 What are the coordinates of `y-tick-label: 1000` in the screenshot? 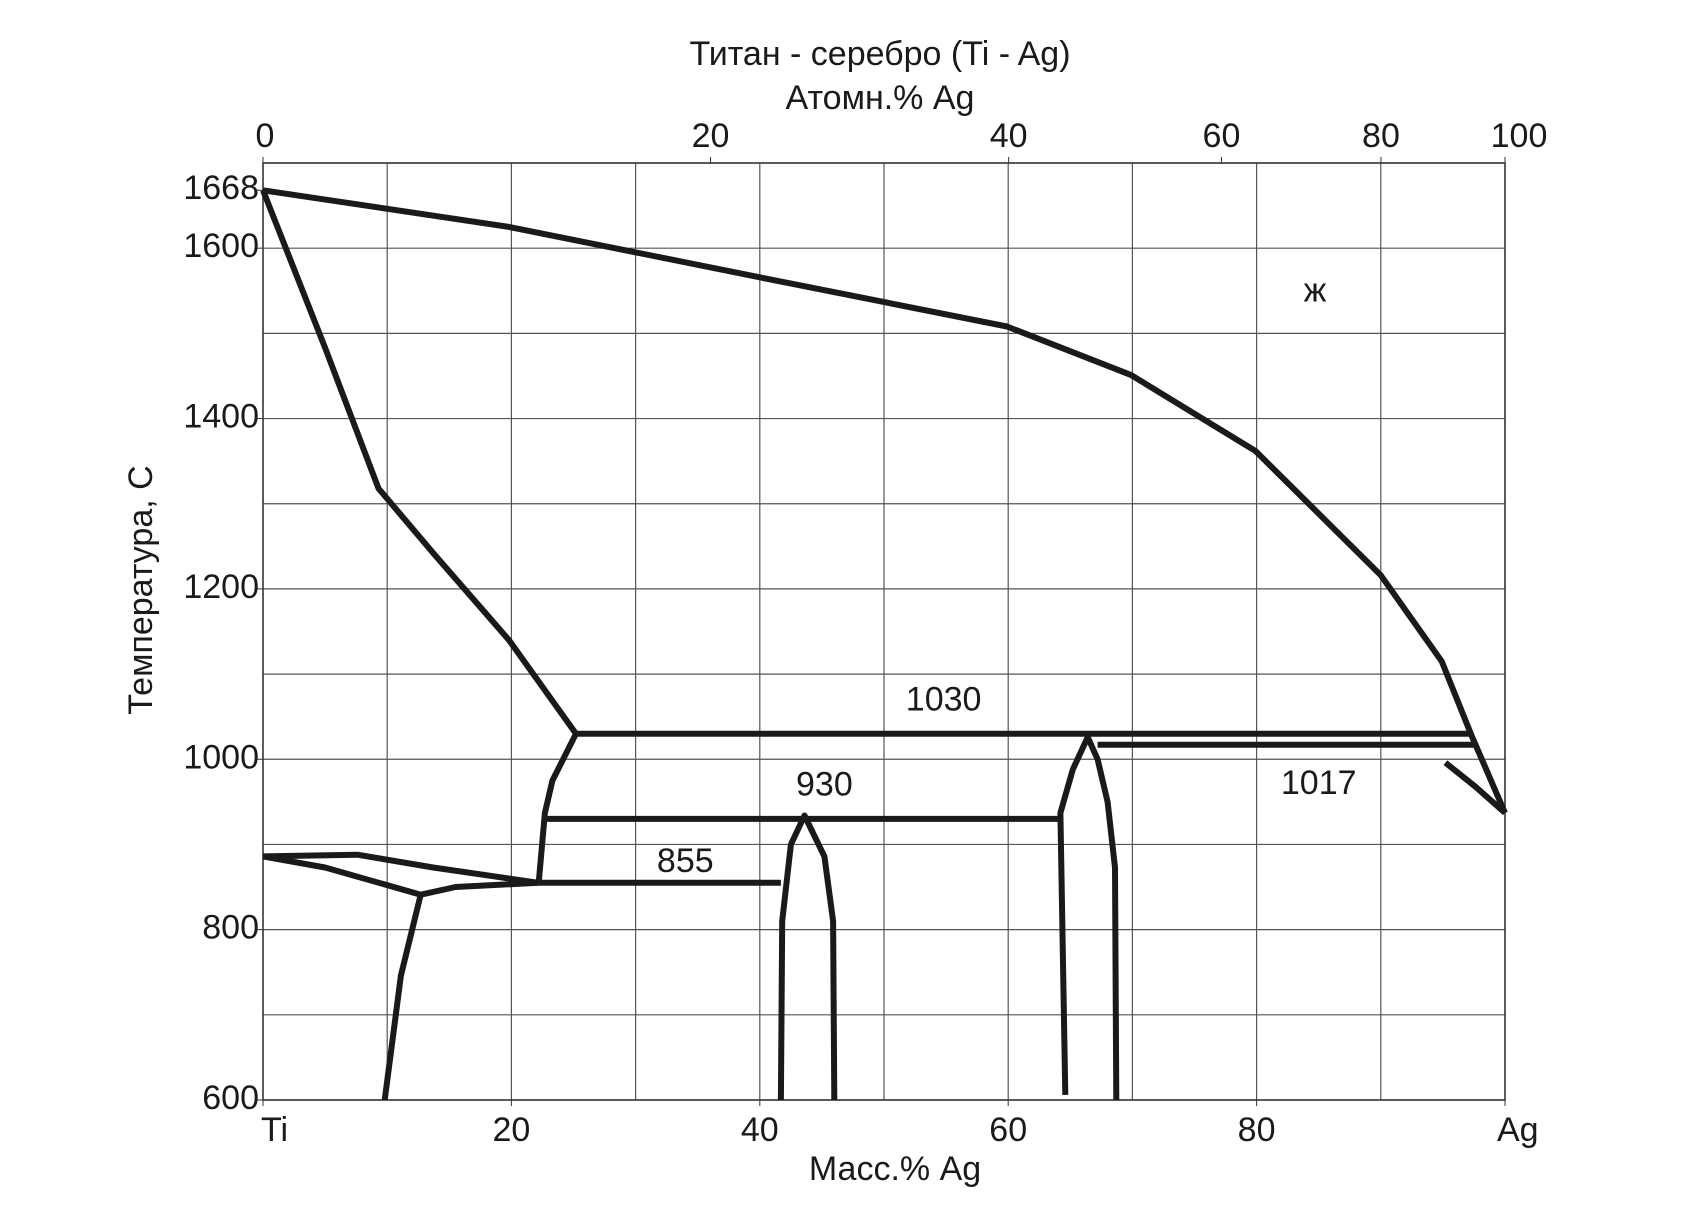 It's located at (221, 757).